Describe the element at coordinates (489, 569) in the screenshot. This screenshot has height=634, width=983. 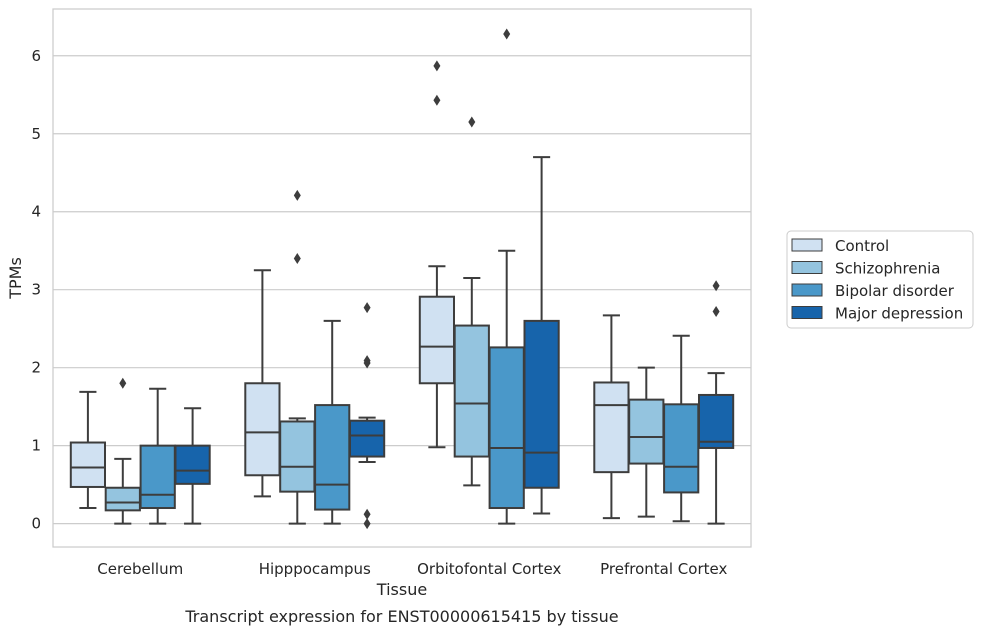
I see `x-tick-label: Orbitofontal Cortex` at that location.